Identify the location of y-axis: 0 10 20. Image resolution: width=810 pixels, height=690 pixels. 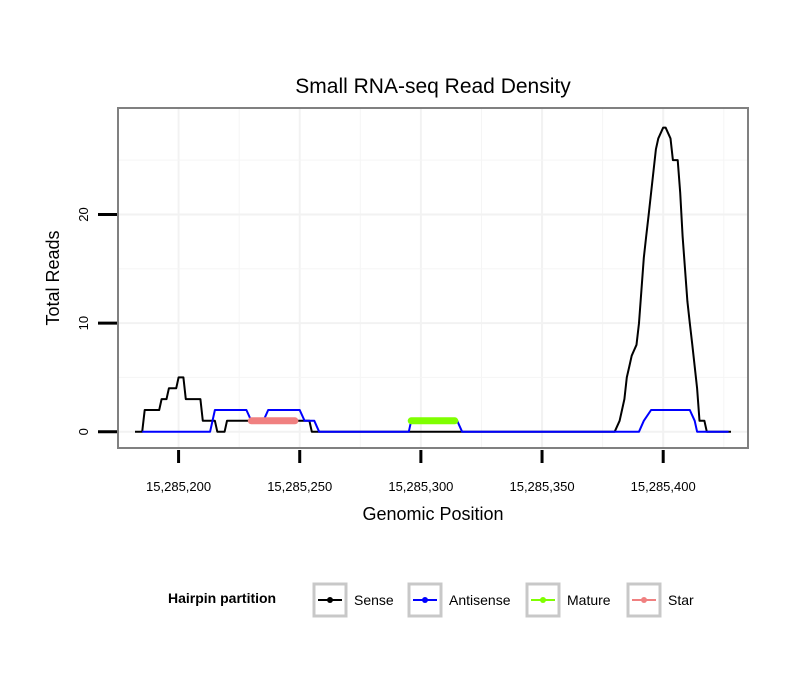
(96, 321).